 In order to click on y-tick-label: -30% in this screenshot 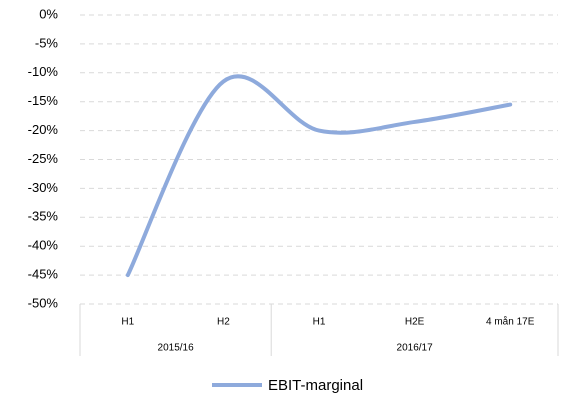, I will do `click(43, 187)`.